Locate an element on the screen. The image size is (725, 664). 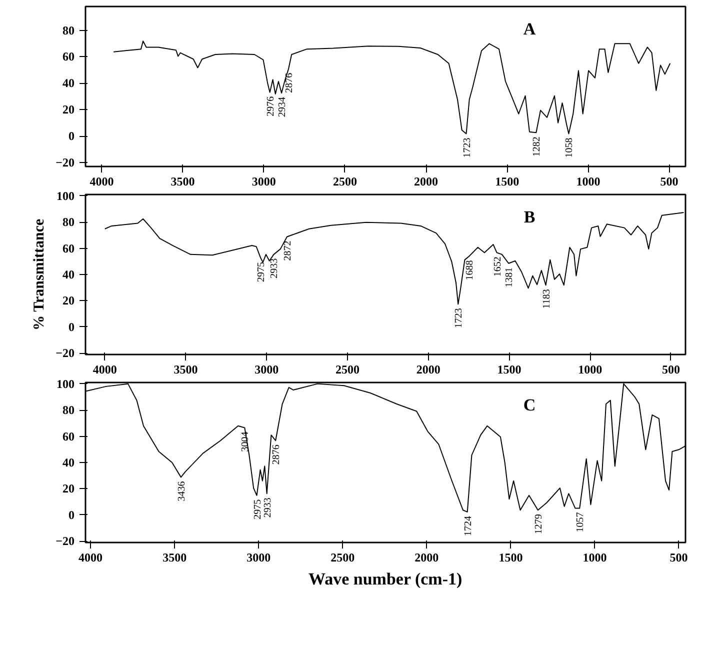
x-axis-title: Wave number (cm-1) is located at coordinates (385, 579).